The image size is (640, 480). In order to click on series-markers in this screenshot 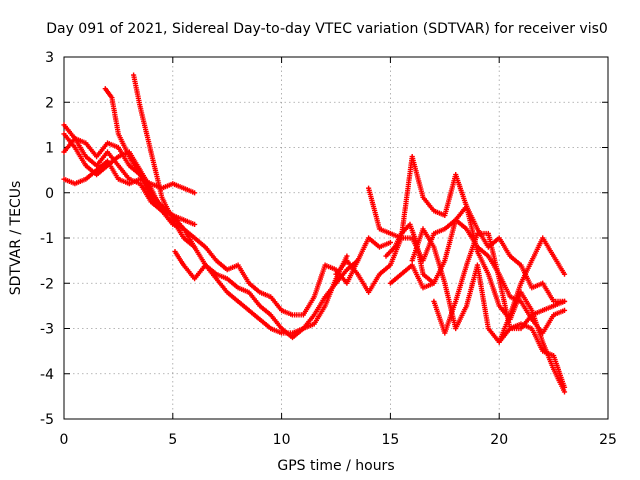, I will do `click(261, 295)`.